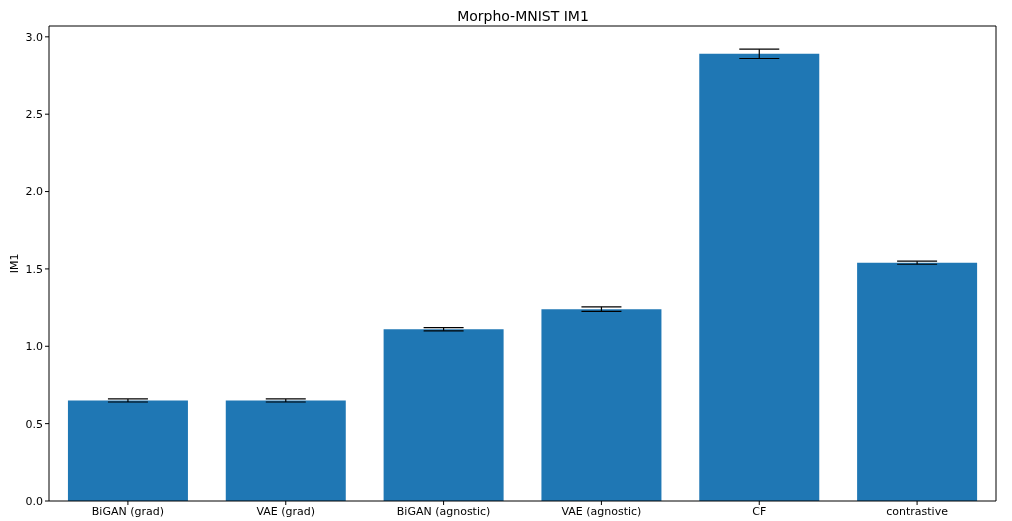  Describe the element at coordinates (34, 37) in the screenshot. I see `y-tick-label: 3.0` at that location.